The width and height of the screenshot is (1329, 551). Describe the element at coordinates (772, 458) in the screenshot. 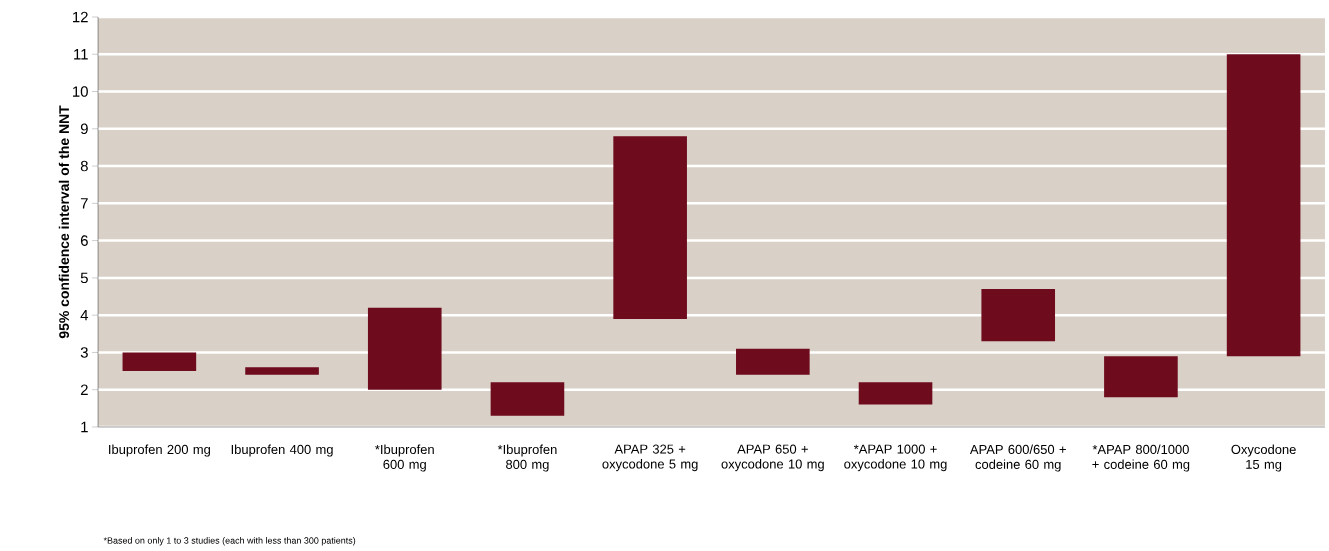

I see `x-tick-label: APAP 650 + oxycodone 10 mg` at that location.